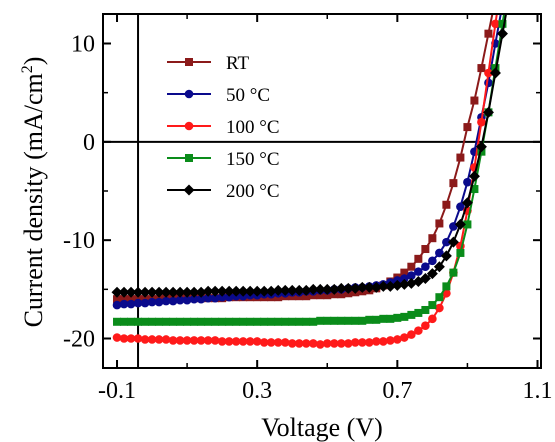  Describe the element at coordinates (79, 340) in the screenshot. I see `y-tick-label: -20` at that location.